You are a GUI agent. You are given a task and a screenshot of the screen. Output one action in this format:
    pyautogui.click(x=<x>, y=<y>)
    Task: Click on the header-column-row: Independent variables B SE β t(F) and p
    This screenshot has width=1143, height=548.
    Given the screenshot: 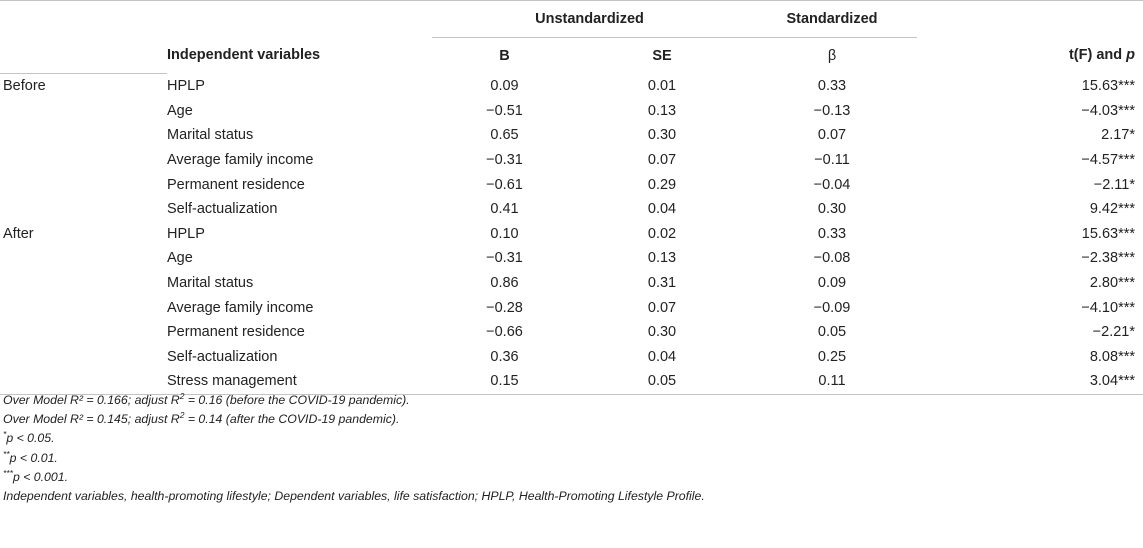 What is the action you would take?
    pyautogui.click(x=571, y=55)
    